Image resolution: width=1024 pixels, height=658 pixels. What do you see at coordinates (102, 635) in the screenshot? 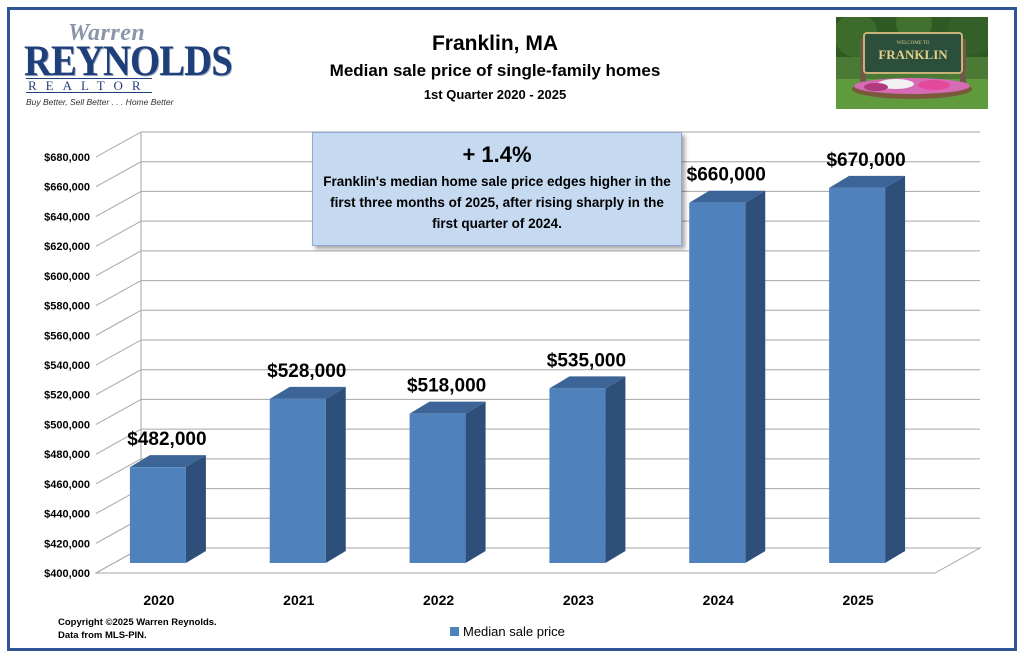
I see `data-source-text: Data from MLS-PIN.` at bounding box center [102, 635].